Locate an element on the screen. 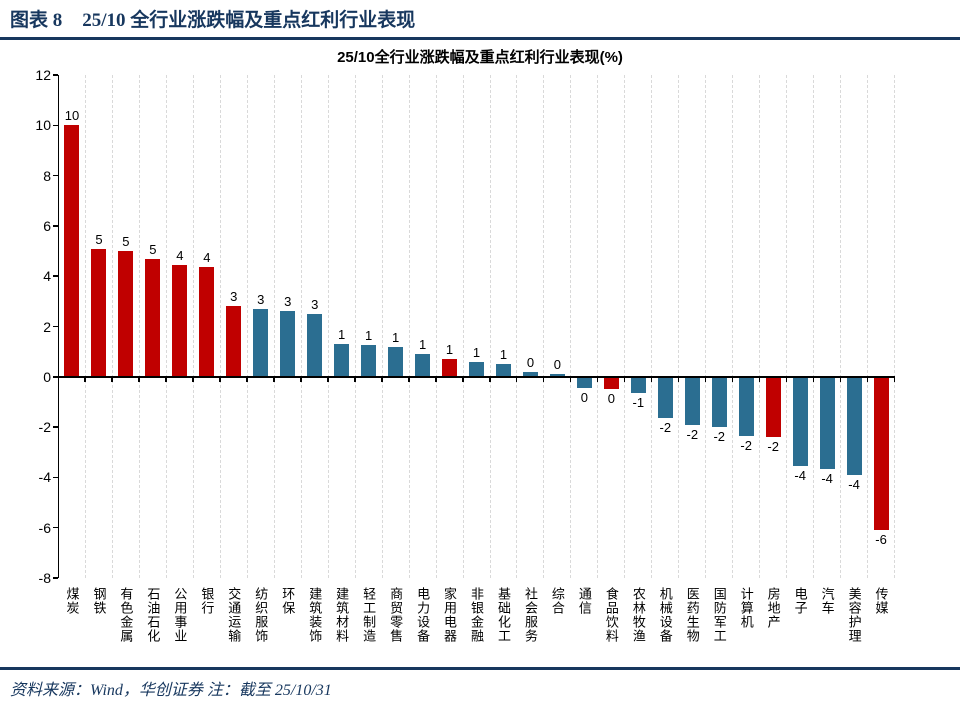  bar-建筑材料 is located at coordinates (342, 360).